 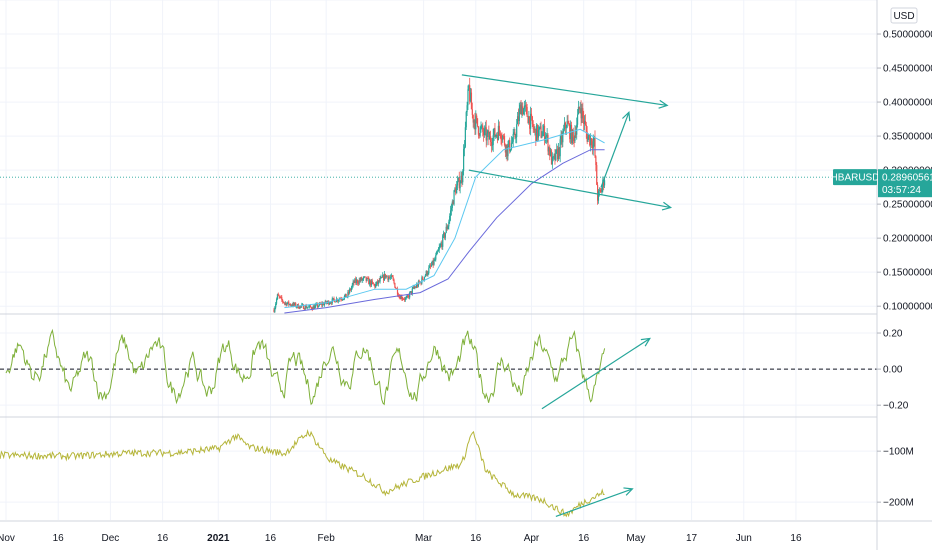 What do you see at coordinates (615, 149) in the screenshot?
I see `projection-arrow` at bounding box center [615, 149].